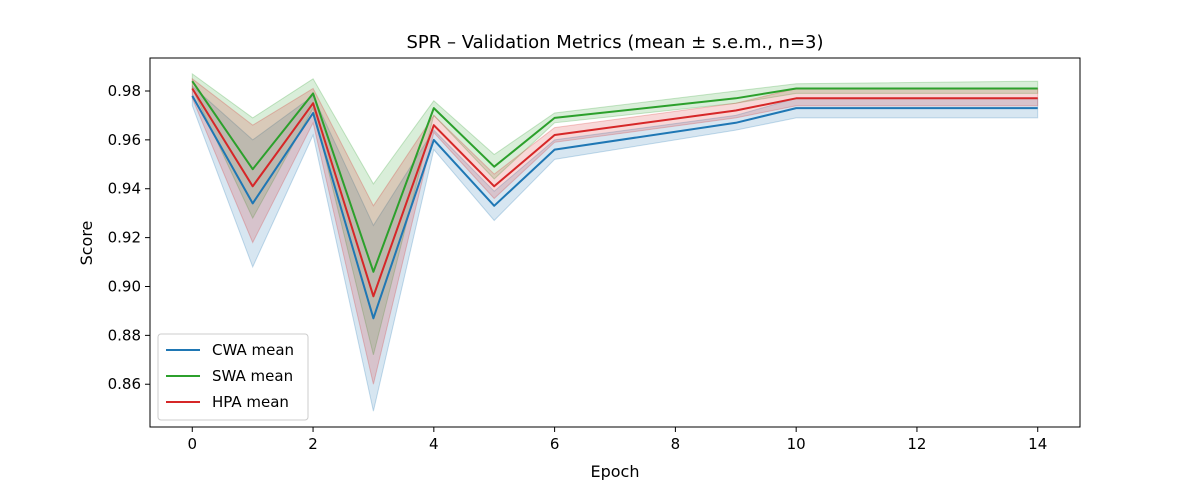 The height and width of the screenshot is (480, 1200). Describe the element at coordinates (676, 444) in the screenshot. I see `x-tick-label: 8` at that location.